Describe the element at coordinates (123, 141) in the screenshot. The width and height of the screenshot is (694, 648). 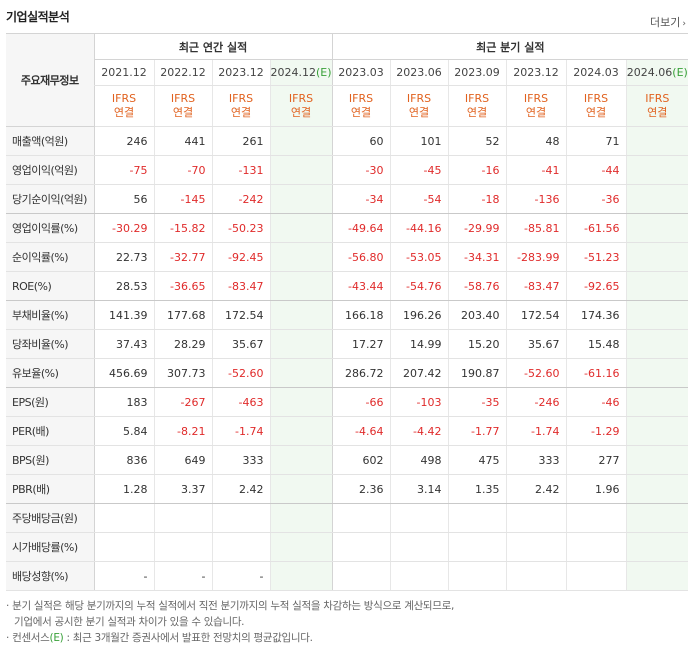
I see `table-cell: 246` at that location.